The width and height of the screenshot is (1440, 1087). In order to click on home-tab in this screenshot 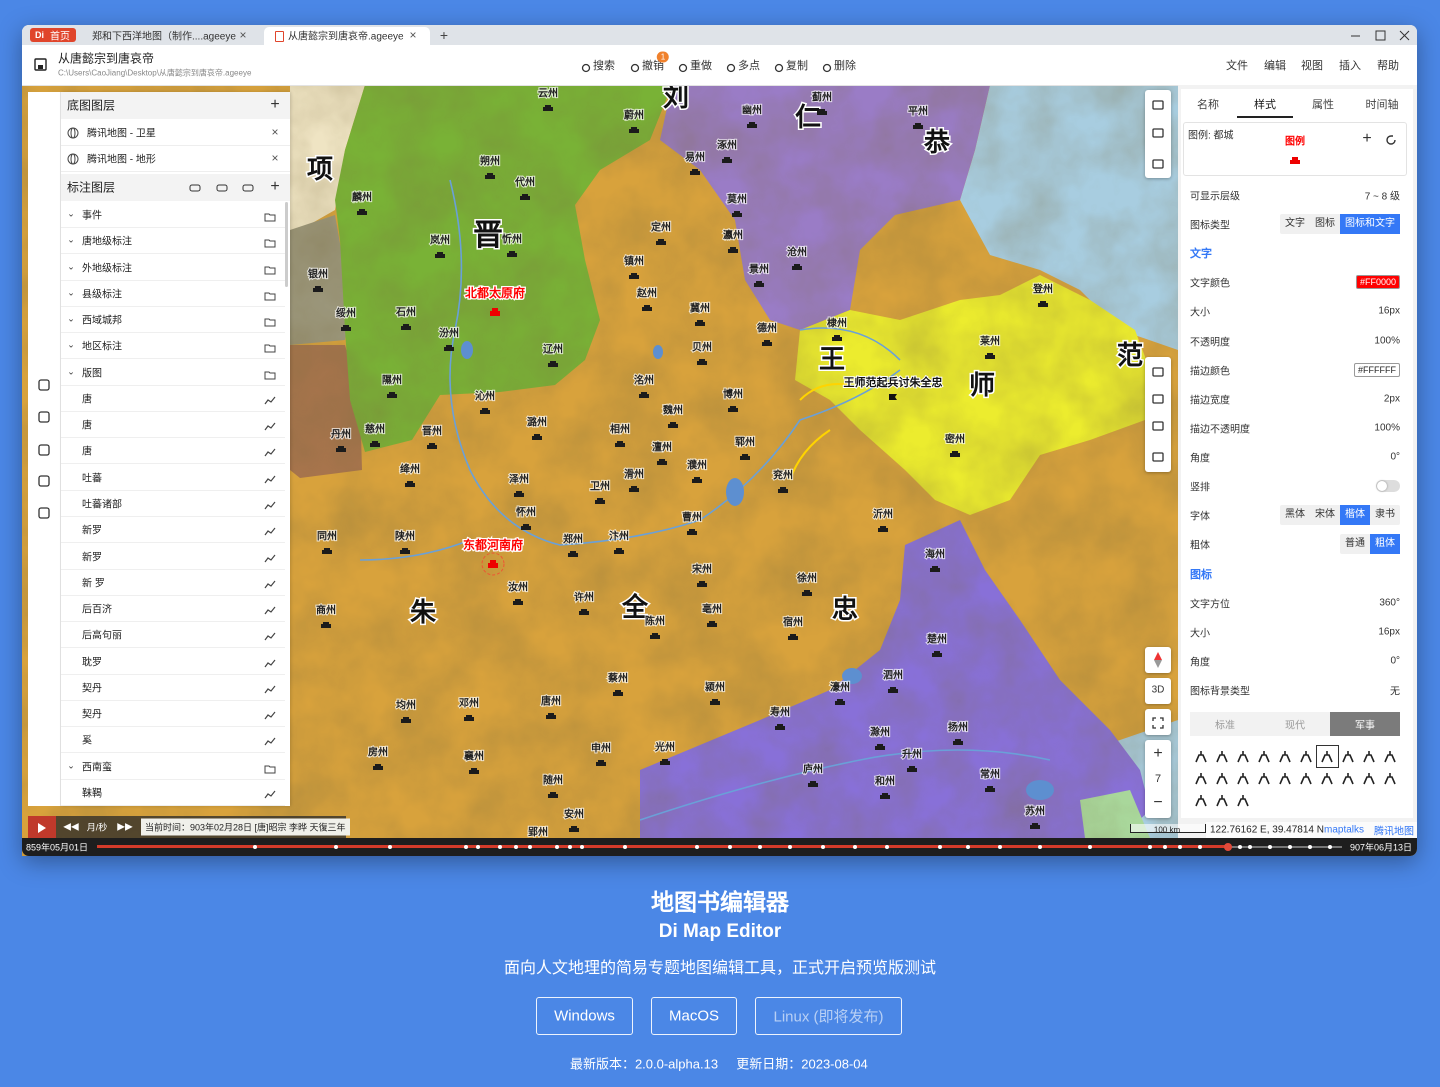, I will do `click(53, 35)`.